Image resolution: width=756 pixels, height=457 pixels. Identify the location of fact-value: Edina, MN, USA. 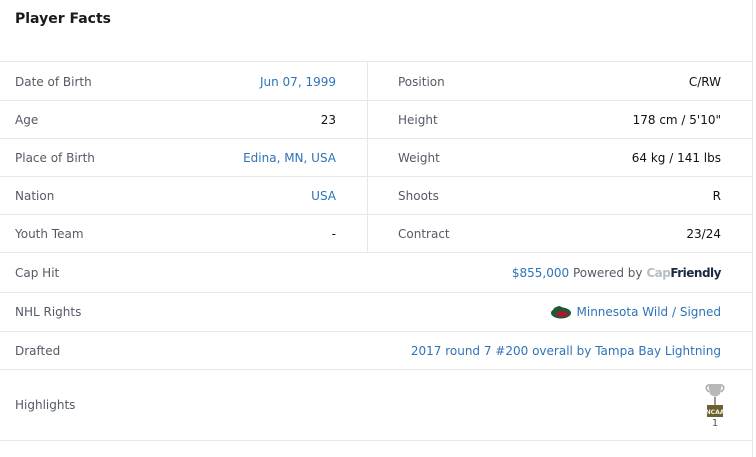
(289, 158).